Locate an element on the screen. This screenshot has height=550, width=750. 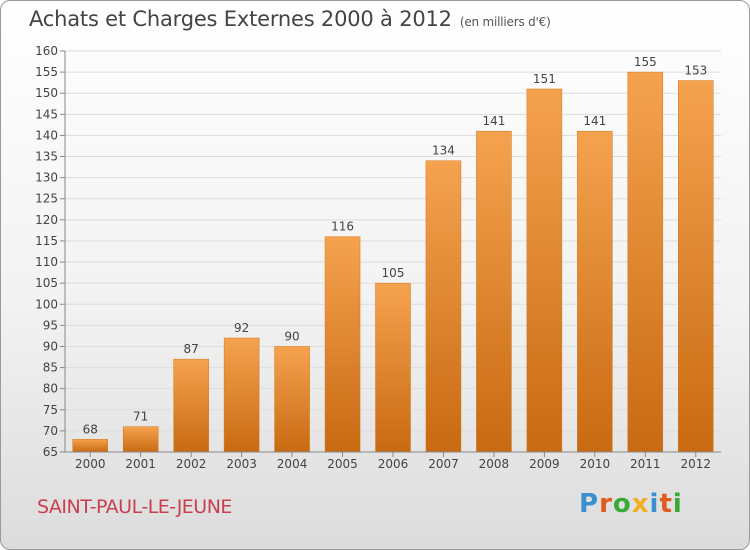
y-tick-label: 65 is located at coordinates (50, 452).